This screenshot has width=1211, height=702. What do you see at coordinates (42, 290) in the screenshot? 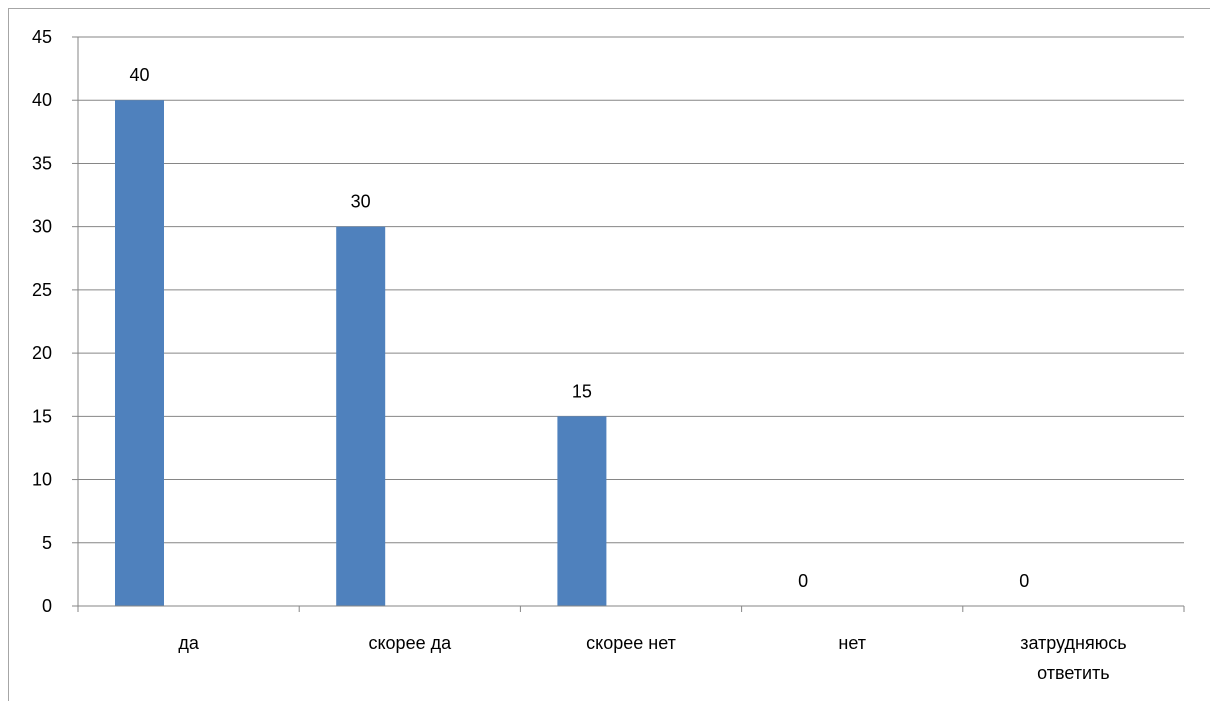
I see `y-tick-label: 25` at bounding box center [42, 290].